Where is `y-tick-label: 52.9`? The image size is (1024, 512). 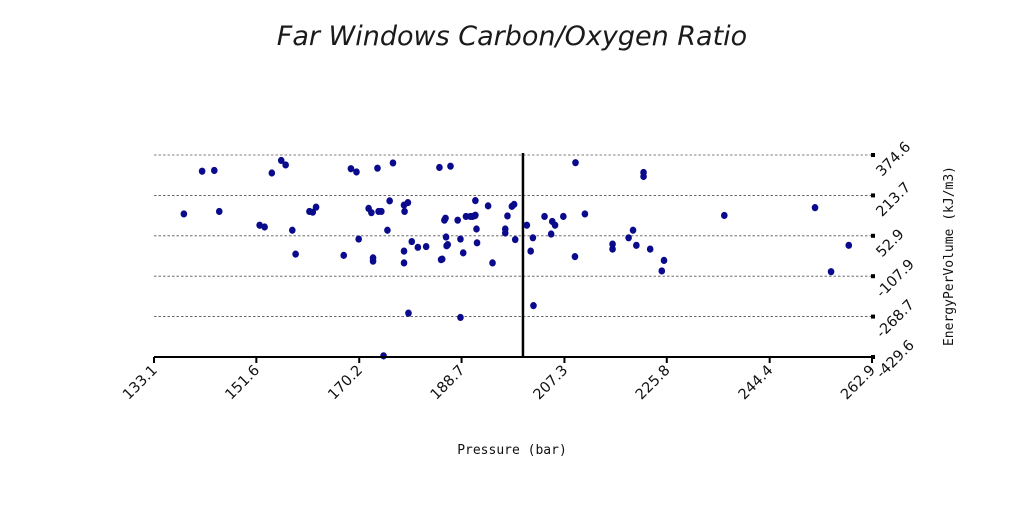
y-tick-label: 52.9 is located at coordinates (891, 243).